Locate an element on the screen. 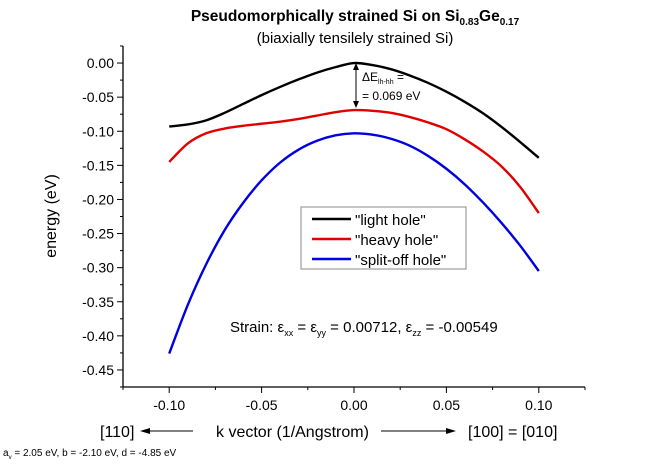  x-tick-label: -0.10 is located at coordinates (169, 405).